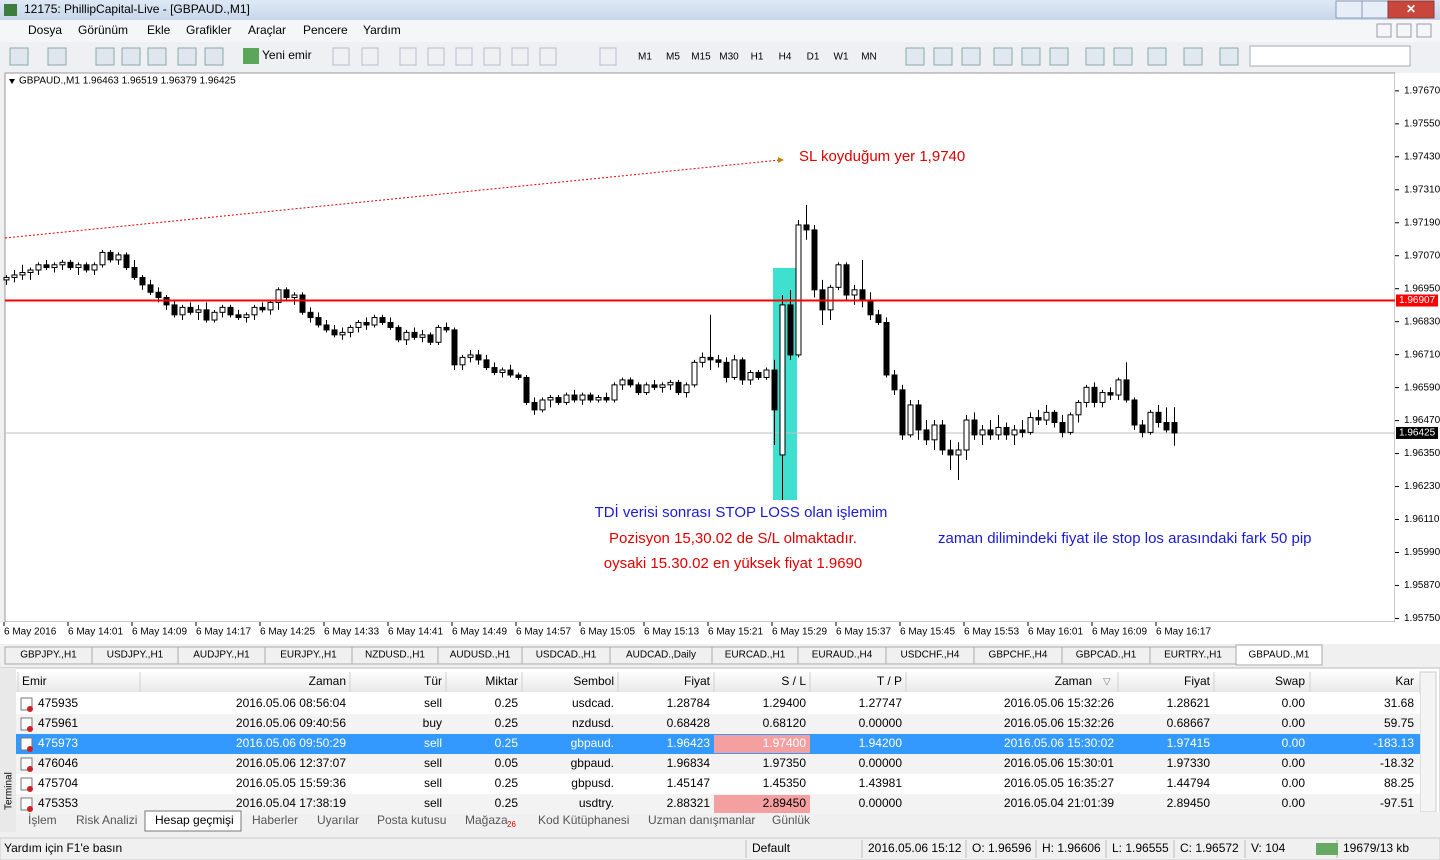 The width and height of the screenshot is (1440, 860). I want to click on terminal-tab: Hesap geçmişi, so click(194, 820).